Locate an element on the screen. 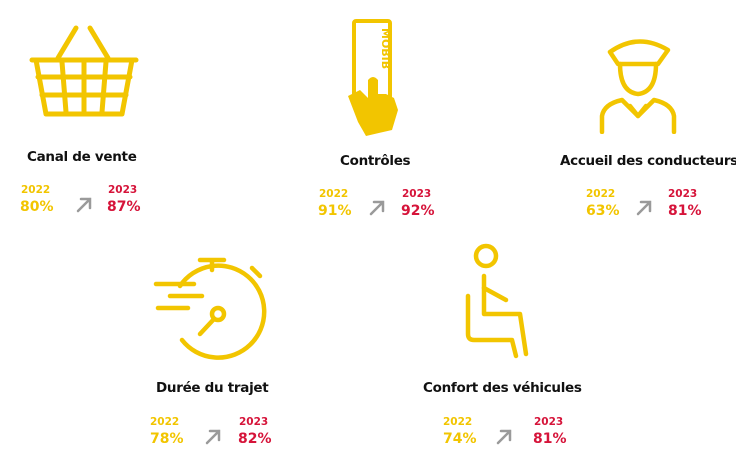  value-2022: 63% is located at coordinates (603, 211).